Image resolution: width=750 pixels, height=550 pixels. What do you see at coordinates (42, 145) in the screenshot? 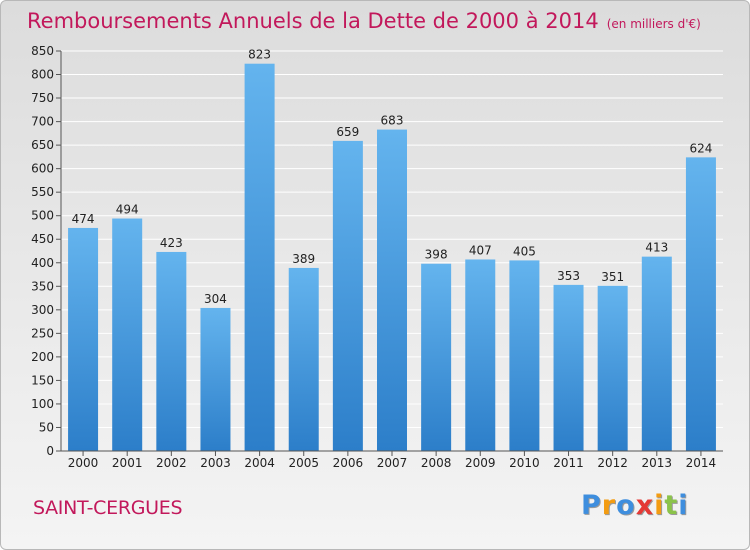
I see `y-tick-label: 650` at bounding box center [42, 145].